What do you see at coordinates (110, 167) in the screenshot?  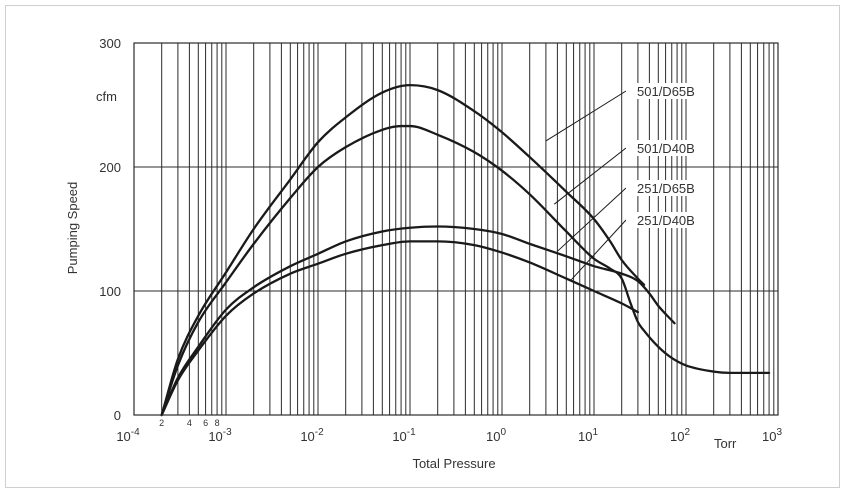 I see `y-tick-label: 200` at bounding box center [110, 167].